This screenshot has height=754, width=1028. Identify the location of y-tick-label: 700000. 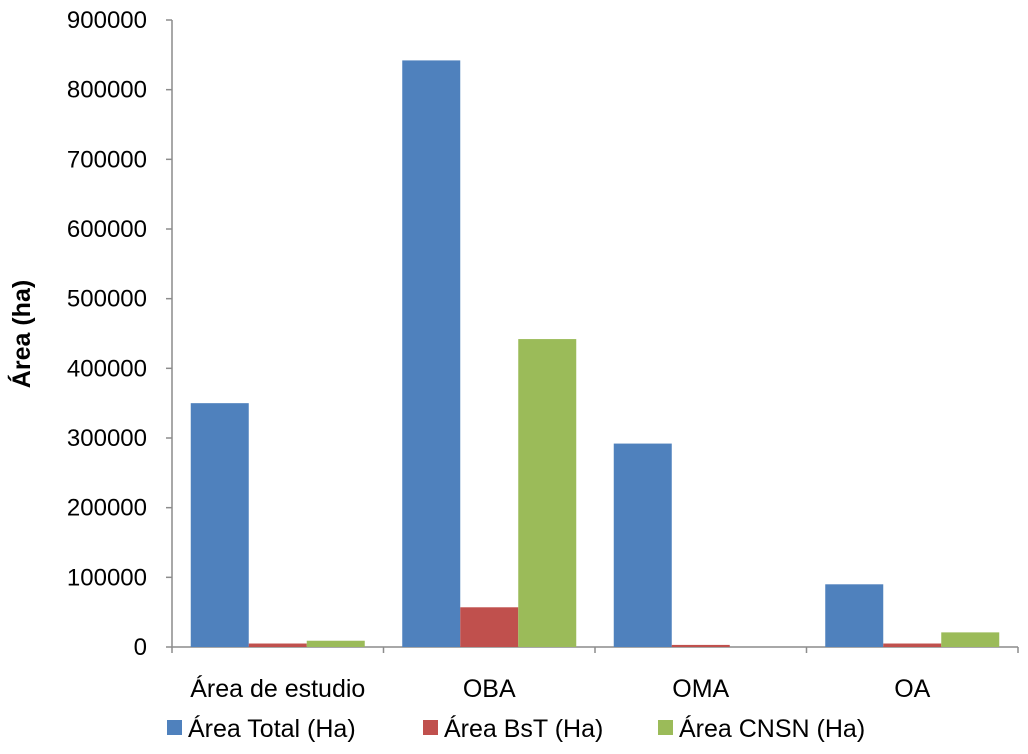
(107, 159).